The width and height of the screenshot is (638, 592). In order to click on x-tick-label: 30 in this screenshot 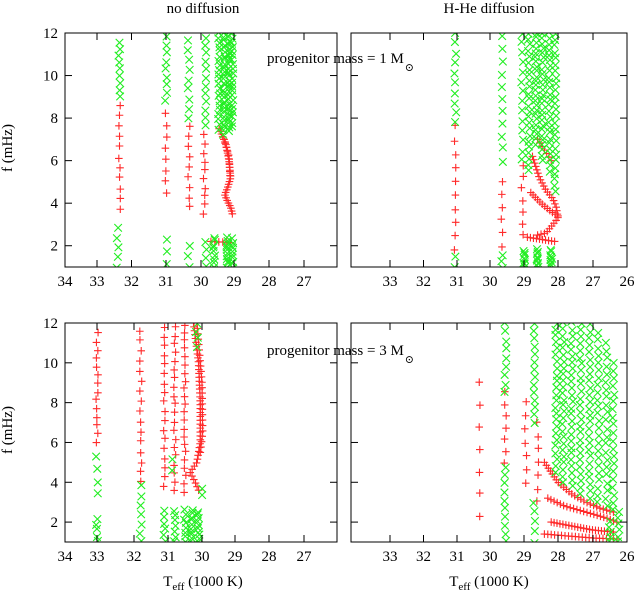, I will do `click(490, 282)`.